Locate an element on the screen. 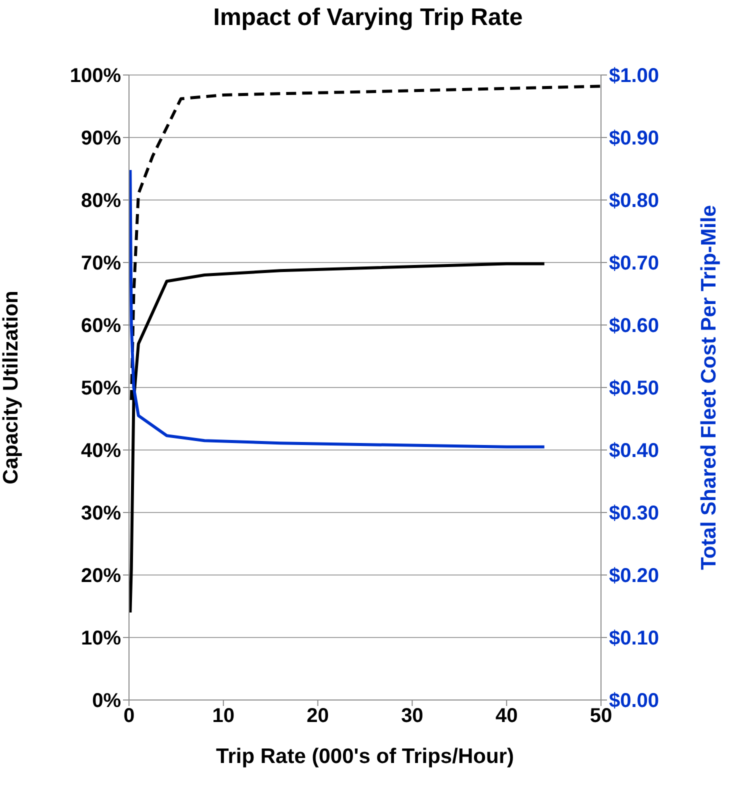 This screenshot has width=736, height=793. y-tick-label: 90% is located at coordinates (101, 139).